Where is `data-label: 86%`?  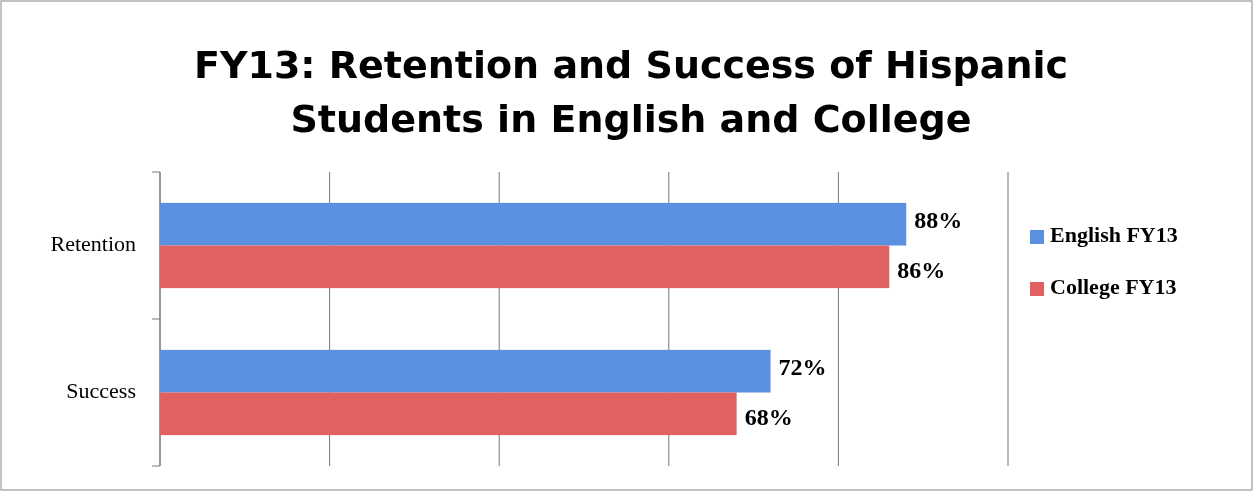 data-label: 86% is located at coordinates (921, 270).